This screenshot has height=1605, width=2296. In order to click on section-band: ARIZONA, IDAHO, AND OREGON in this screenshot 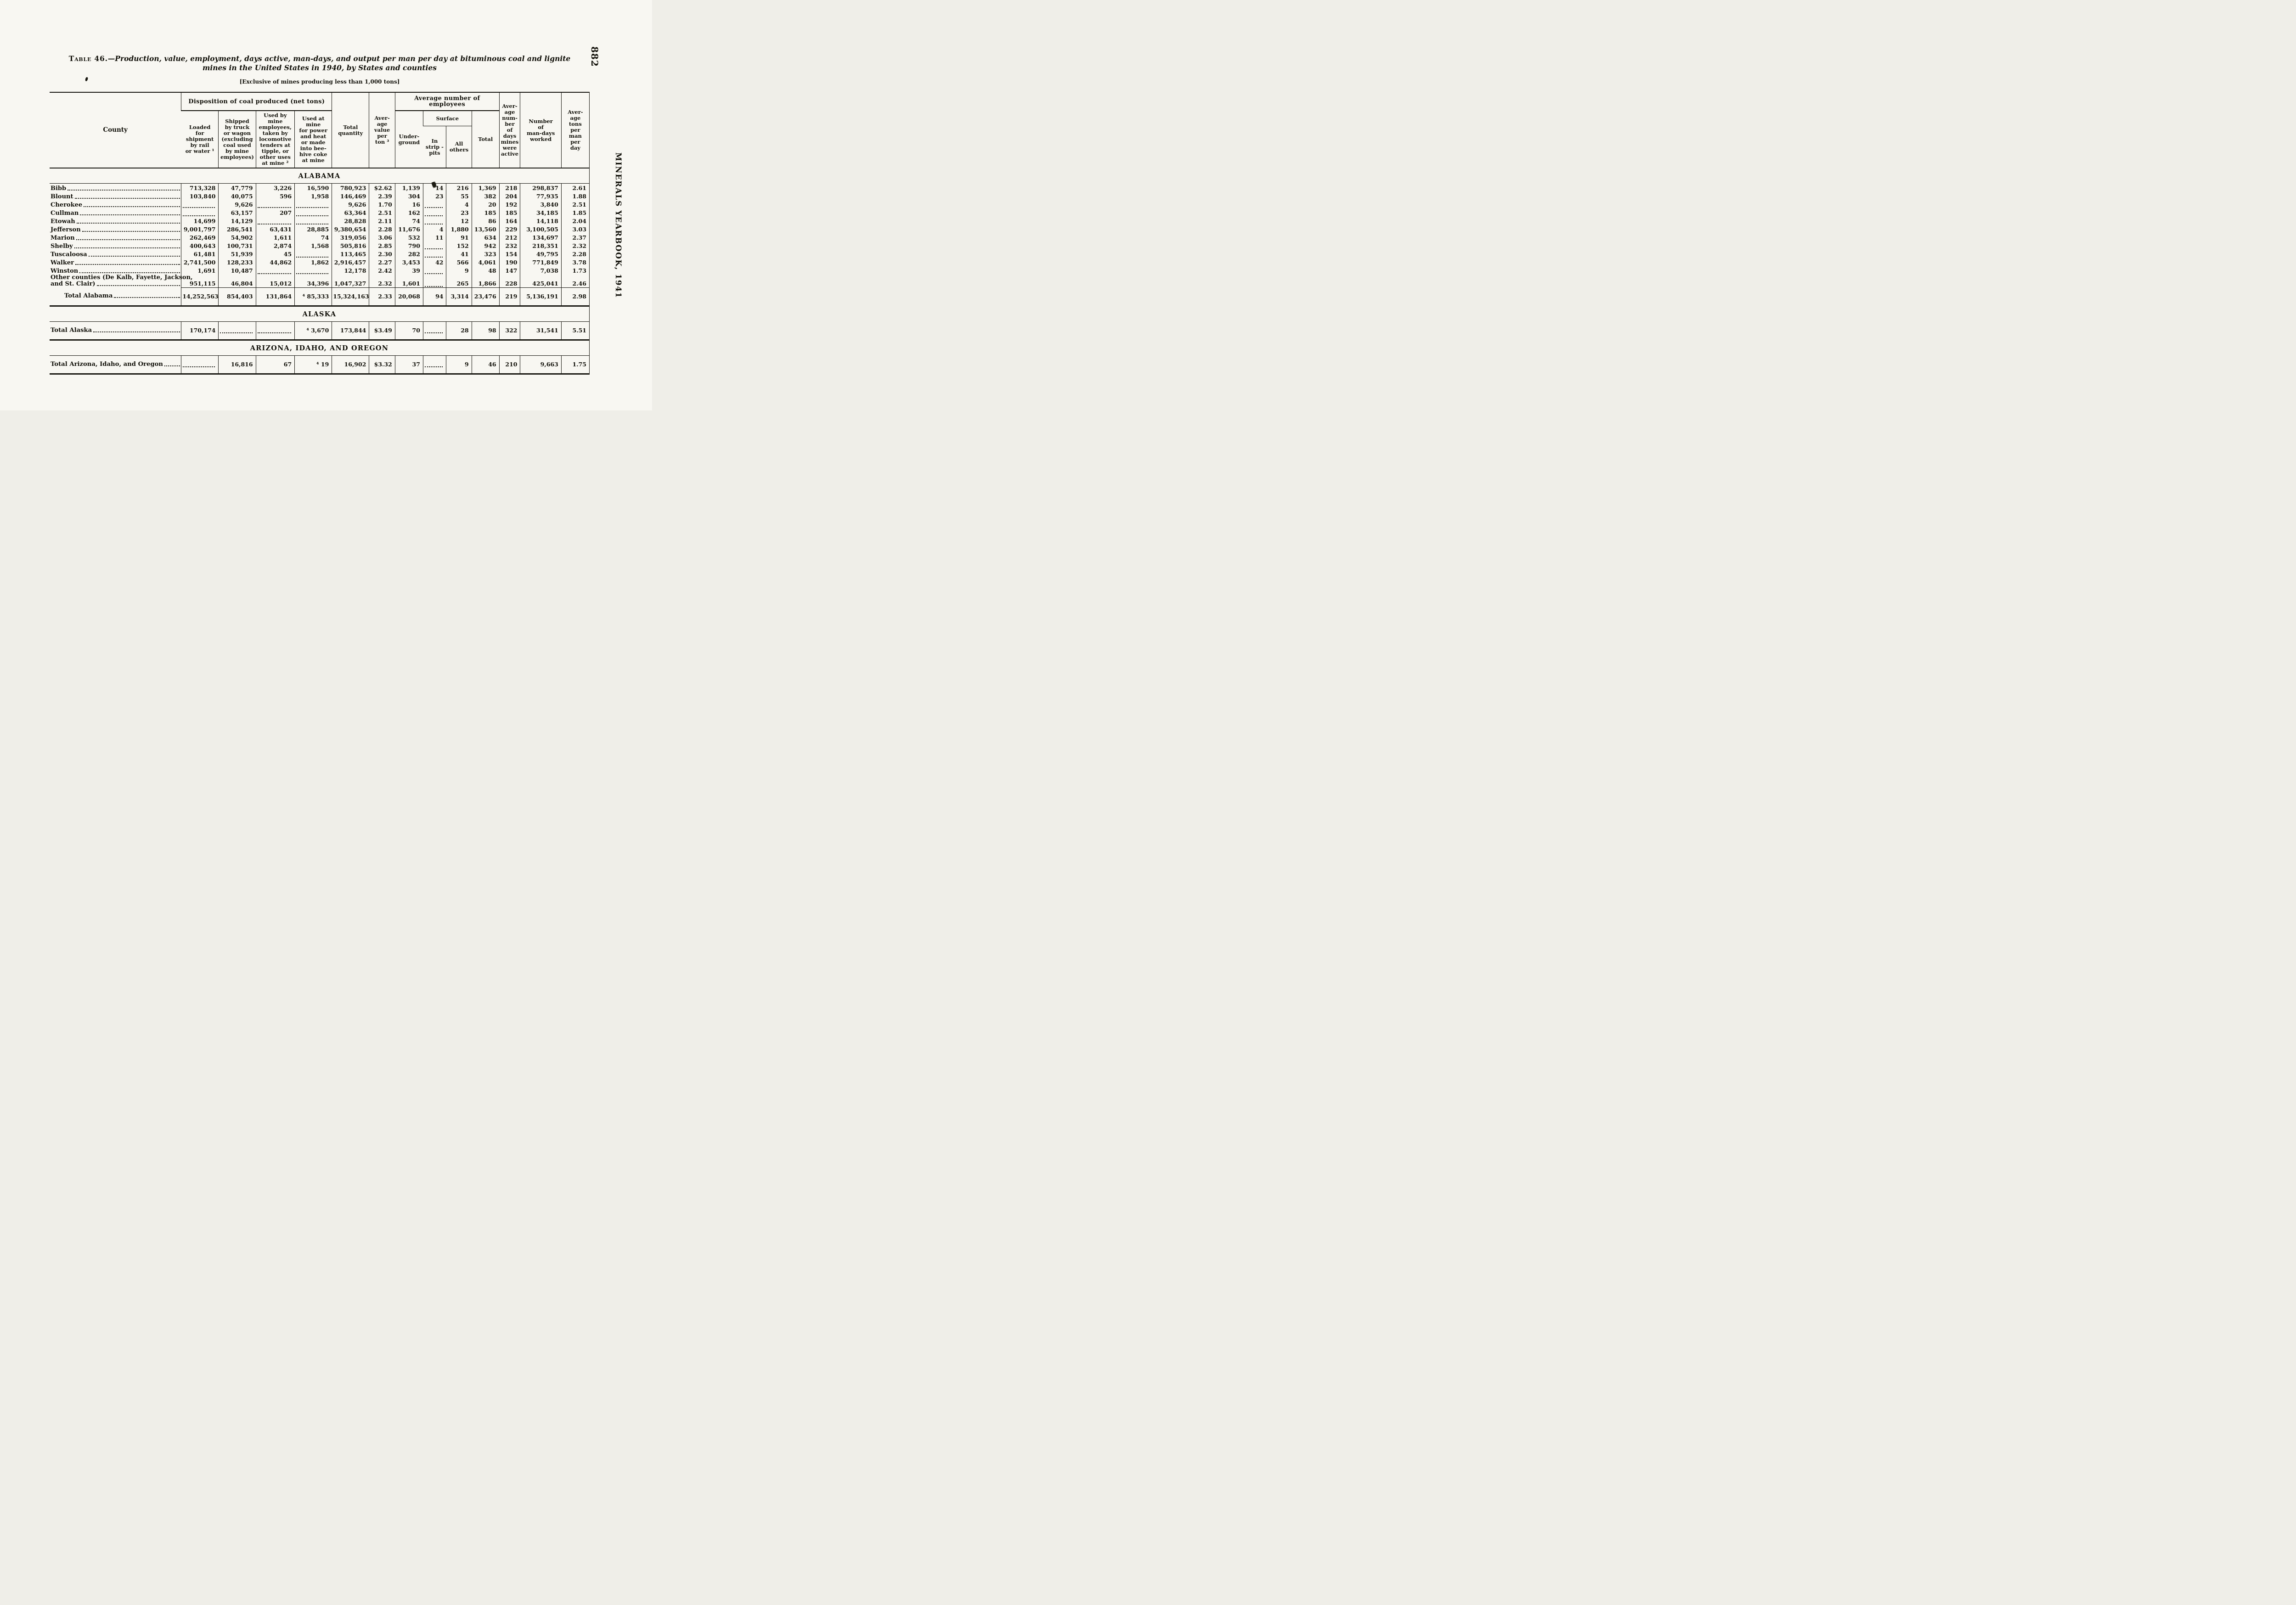, I will do `click(320, 347)`.